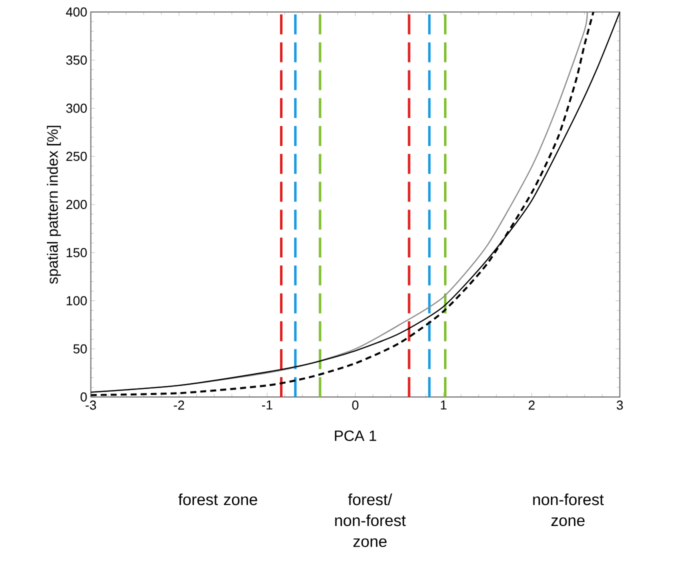 This screenshot has height=577, width=683. What do you see at coordinates (83, 397) in the screenshot?
I see `y-tick-label: 0` at bounding box center [83, 397].